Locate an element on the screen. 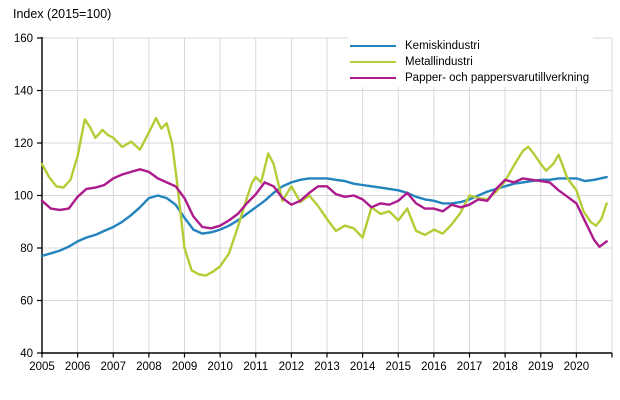 The image size is (620, 400). legend-swatch-papper is located at coordinates (373, 78).